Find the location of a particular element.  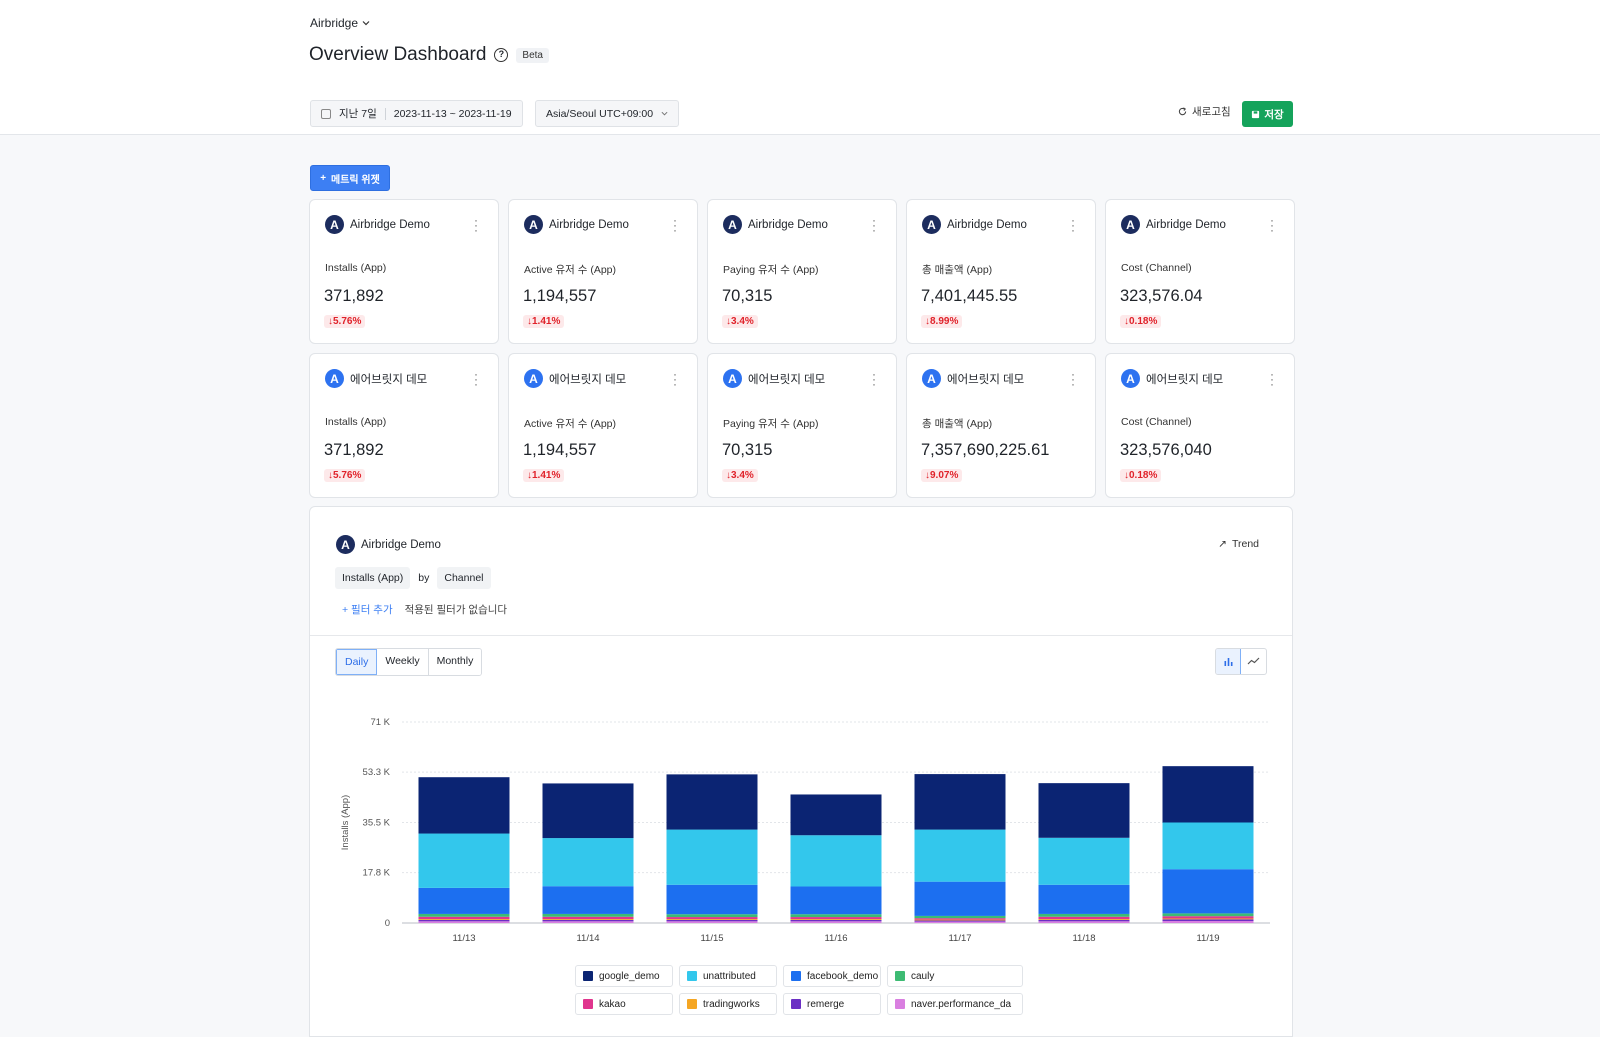

metric-card: A 에어브릿지 데모 · · · Installs (App) 371,892 ↓5.76% is located at coordinates (404, 425).